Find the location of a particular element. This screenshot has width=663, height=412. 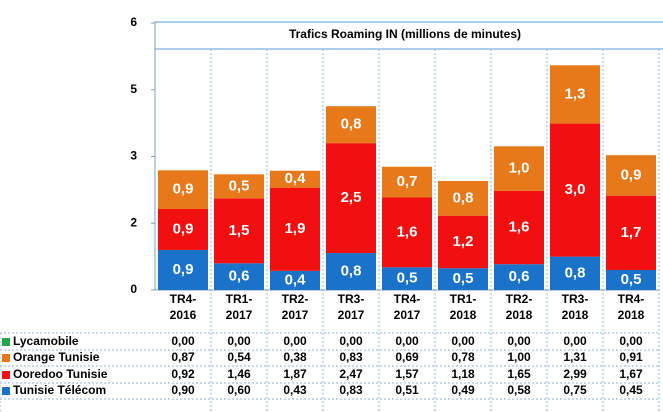

table-cell: 0,49 is located at coordinates (463, 390).